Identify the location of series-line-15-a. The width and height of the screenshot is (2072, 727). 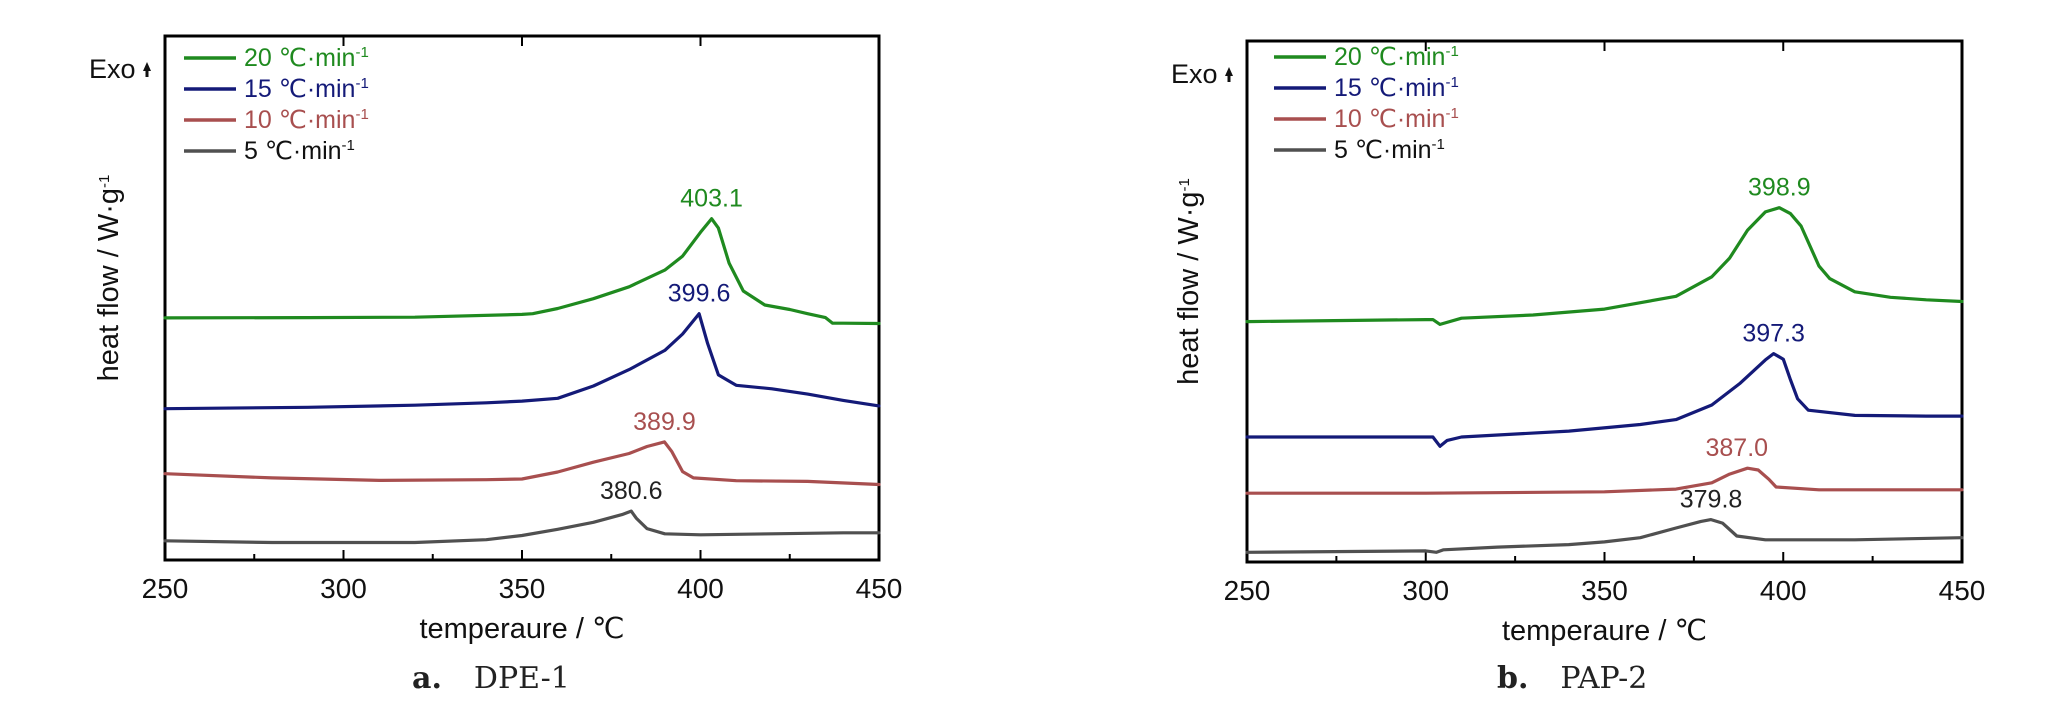
(522, 361).